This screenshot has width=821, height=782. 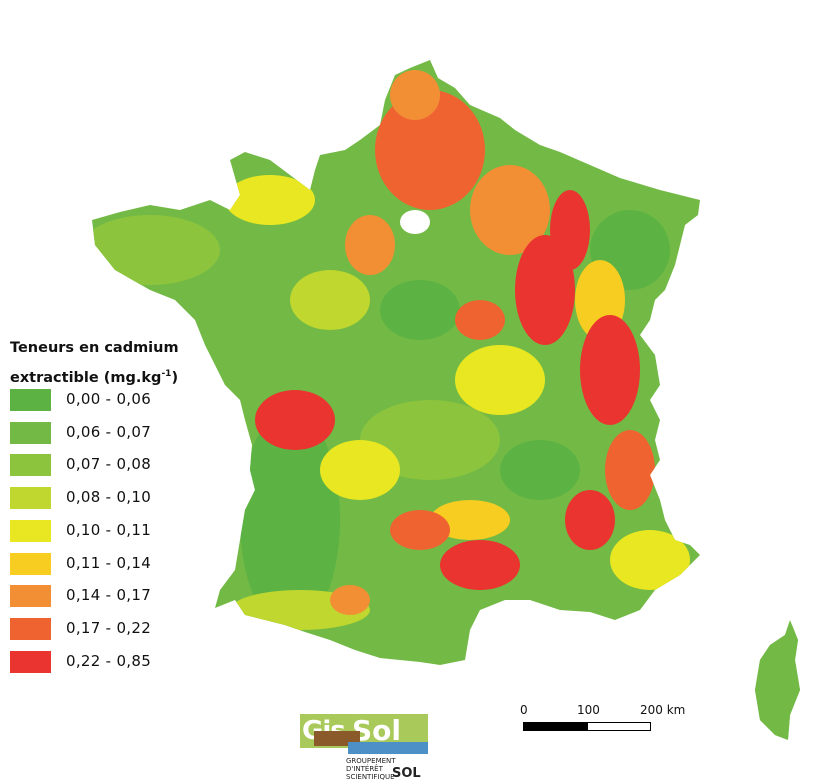 I want to click on legend-item: 0,07 - 0,08, so click(x=110, y=467).